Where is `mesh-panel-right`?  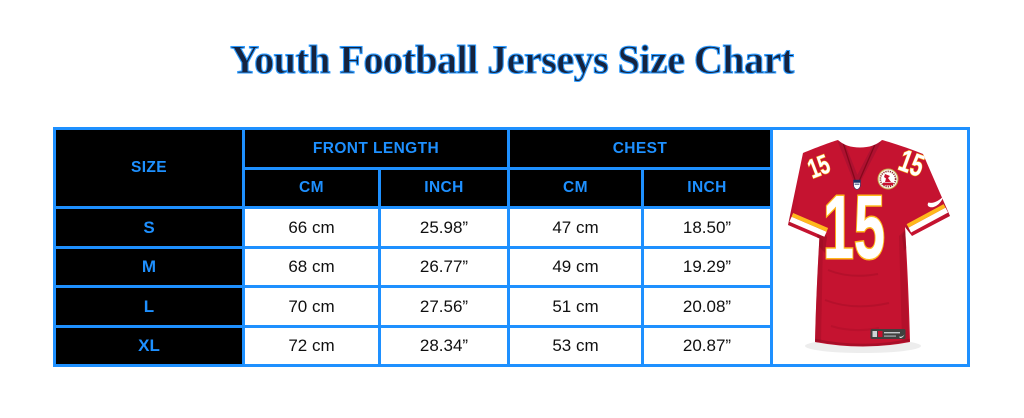
mesh-panel-right is located at coordinates (904, 286).